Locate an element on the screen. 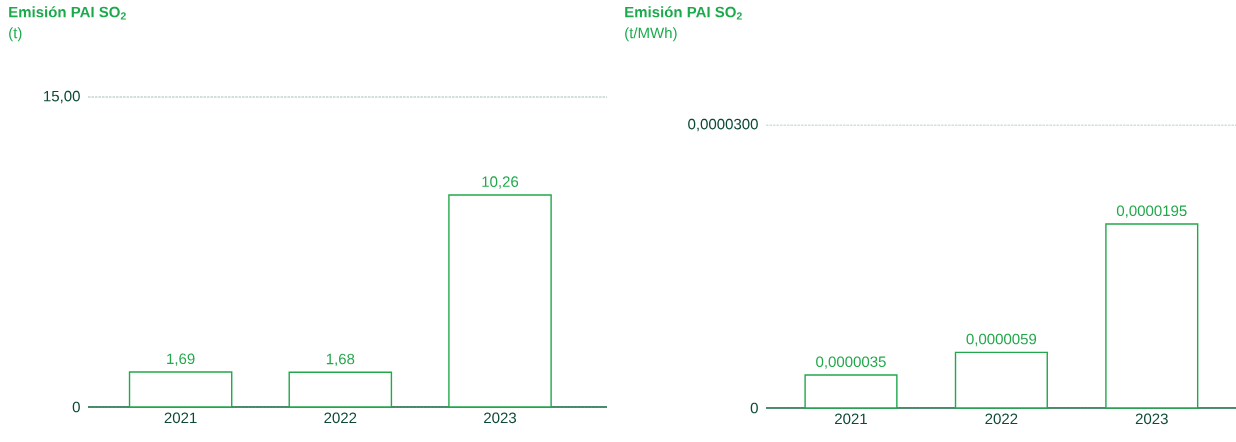 The image size is (1236, 442). data-label: 0,0000195 is located at coordinates (1151, 211).